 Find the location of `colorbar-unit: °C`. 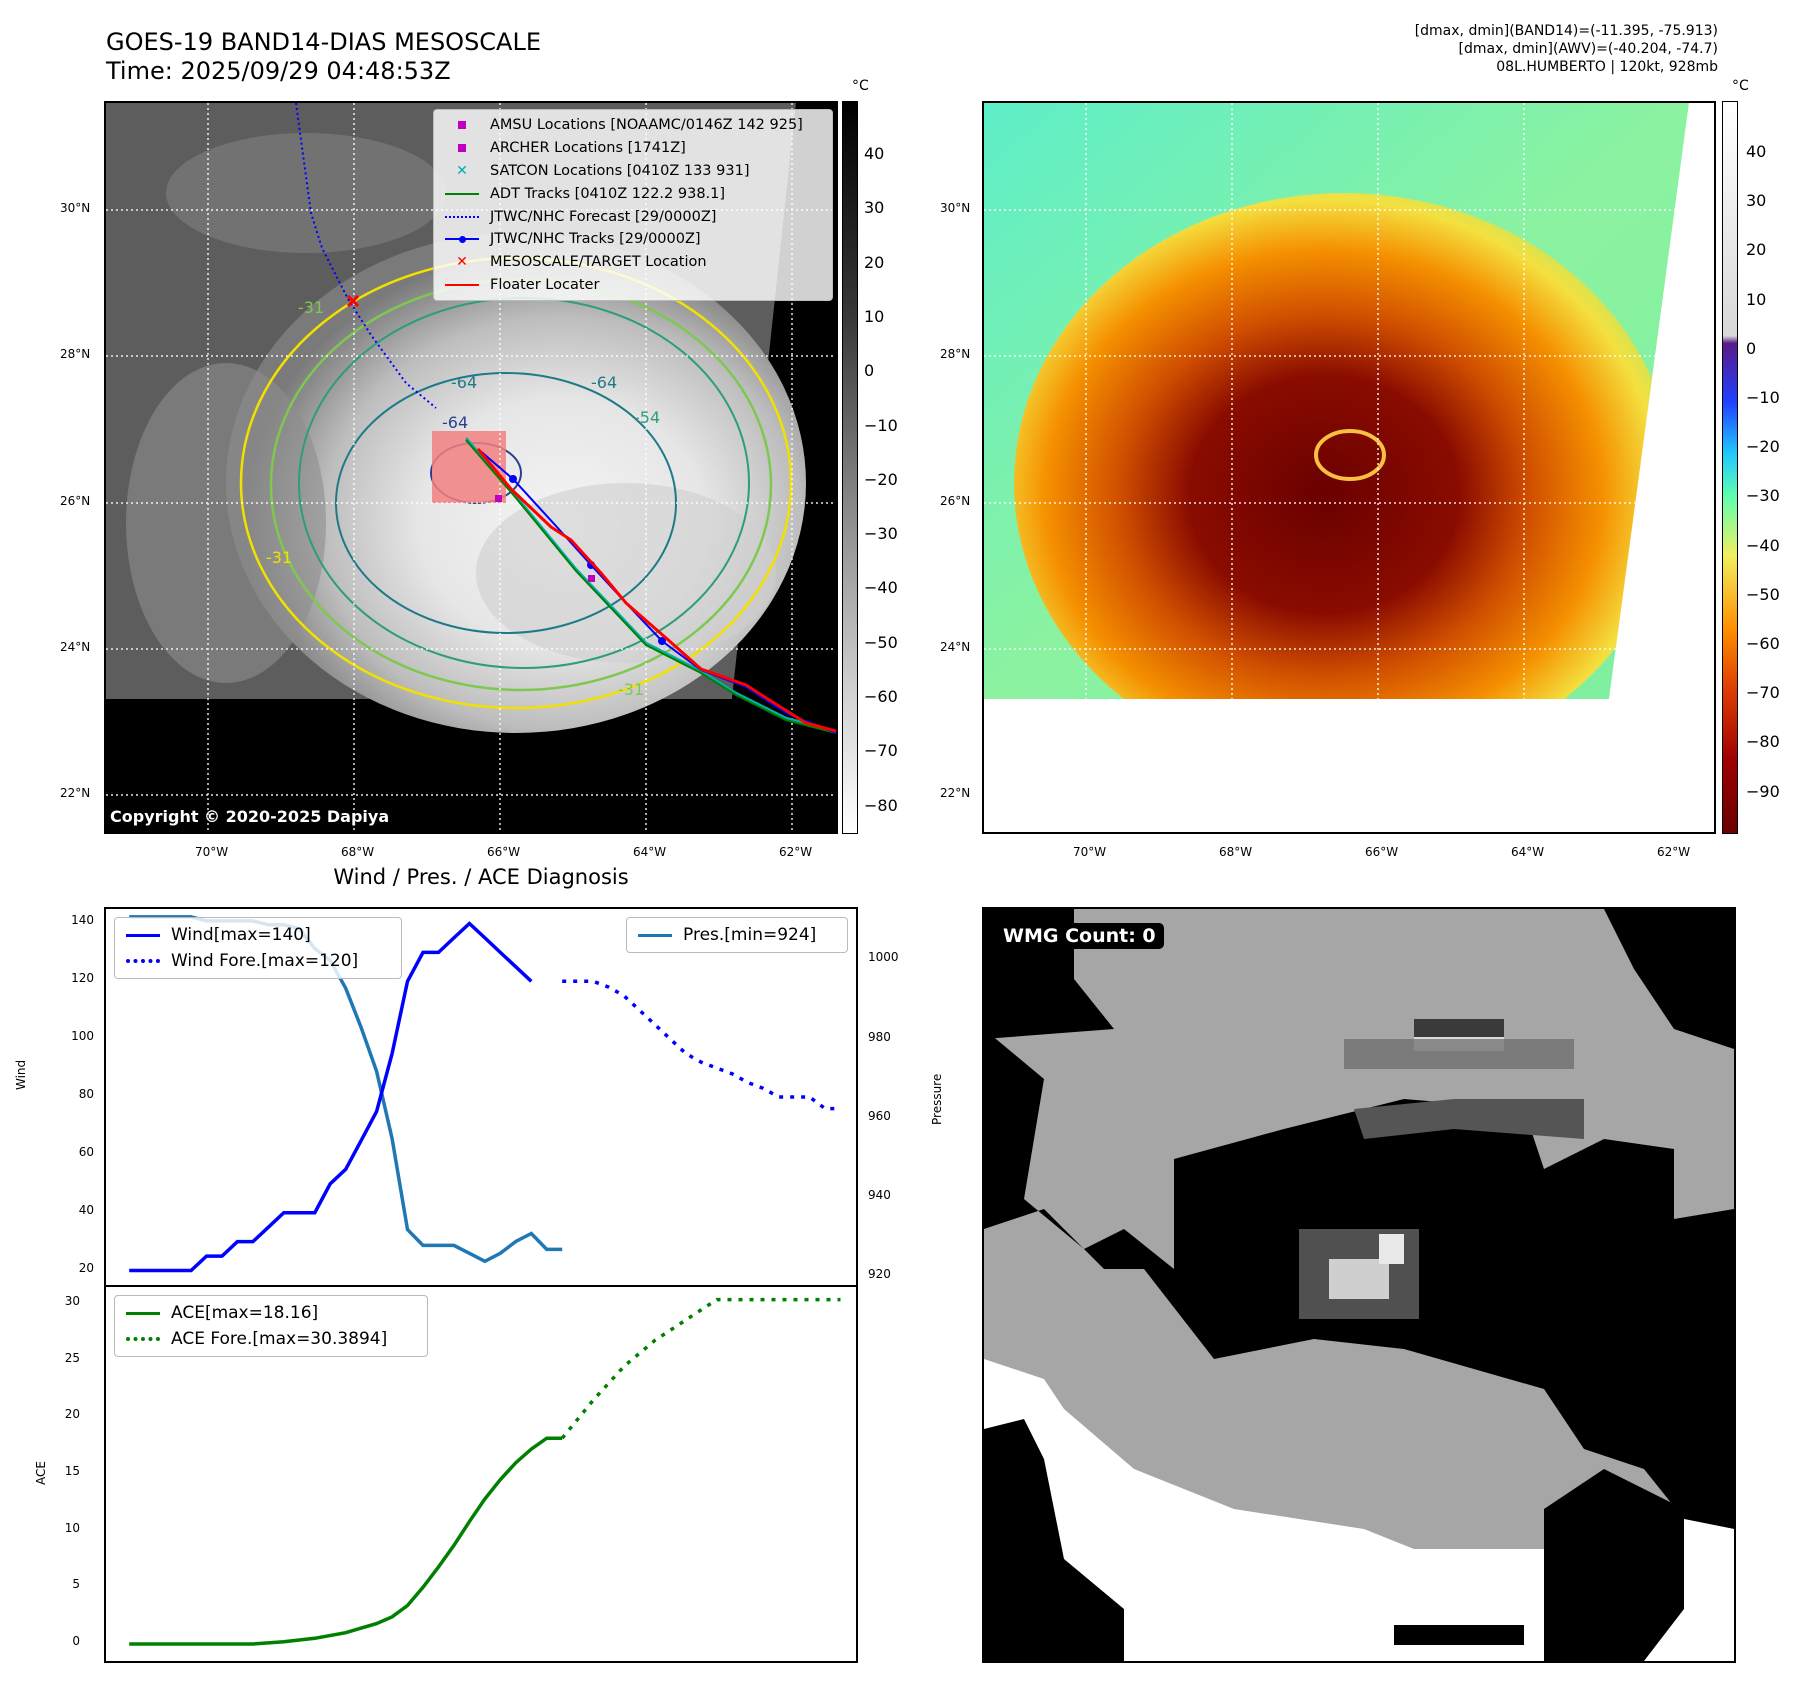

colorbar-unit: °C is located at coordinates (1740, 86).